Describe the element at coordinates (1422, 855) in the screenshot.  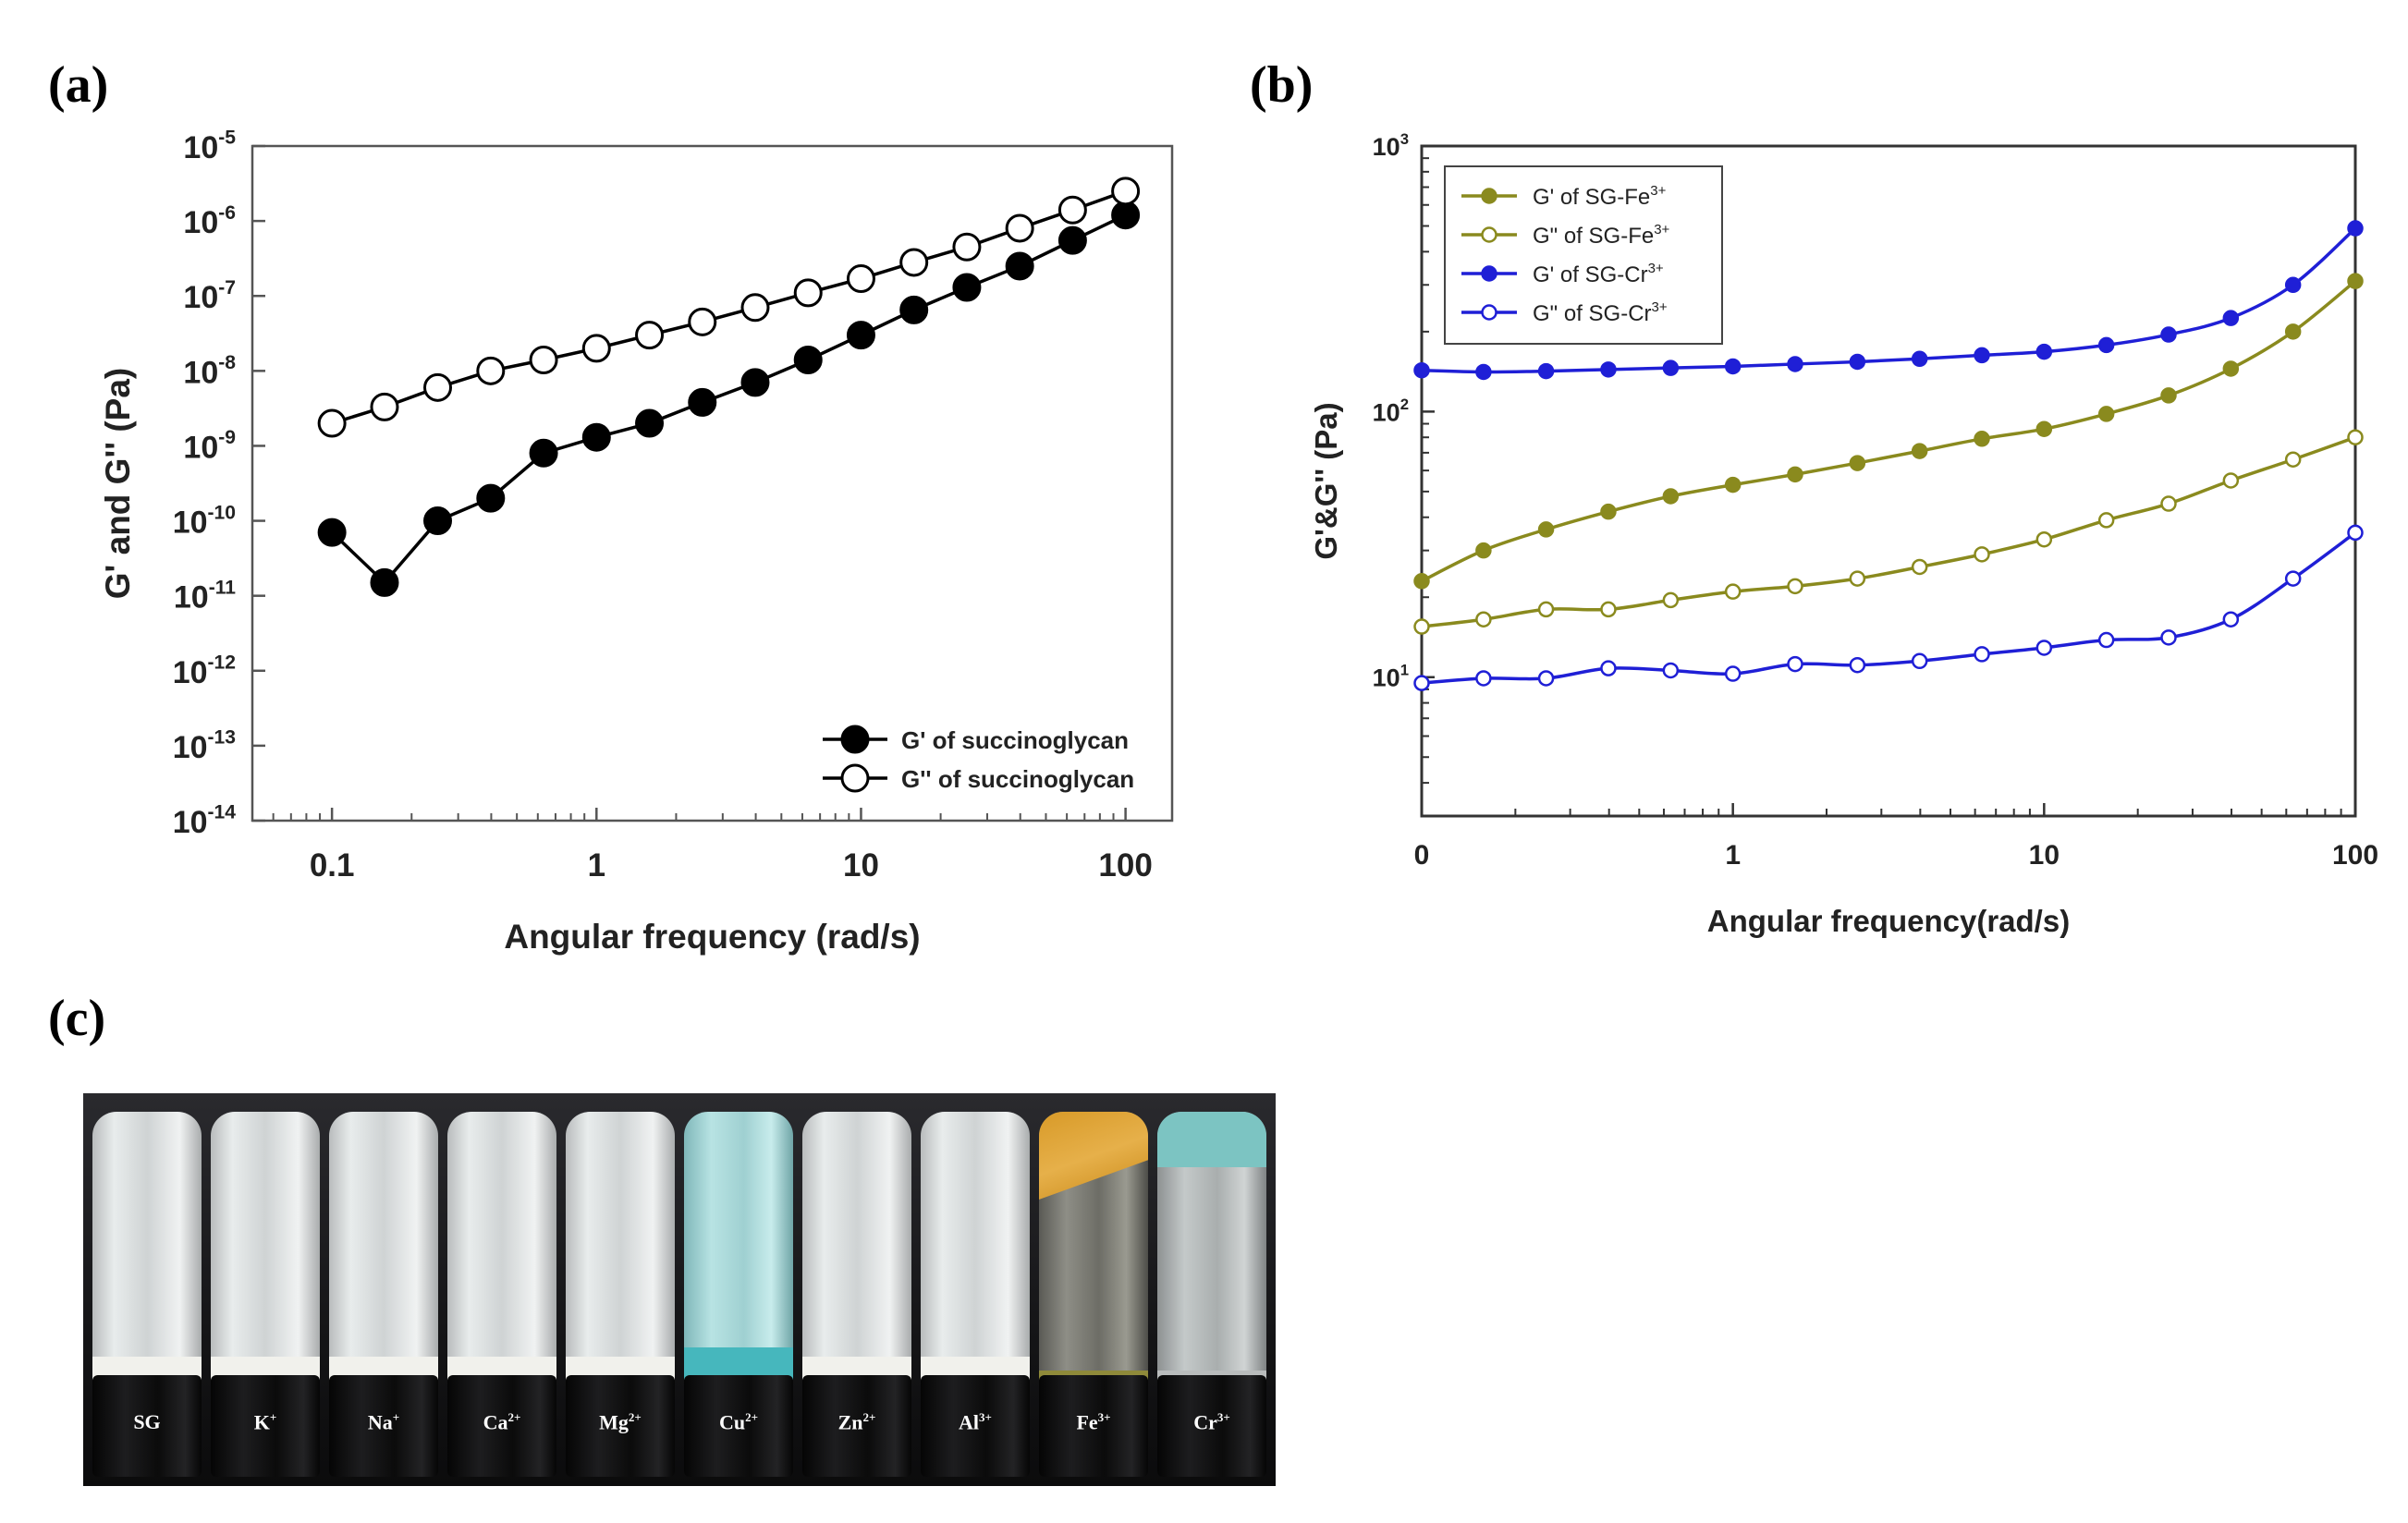
I see `x-tick-label: 0` at that location.